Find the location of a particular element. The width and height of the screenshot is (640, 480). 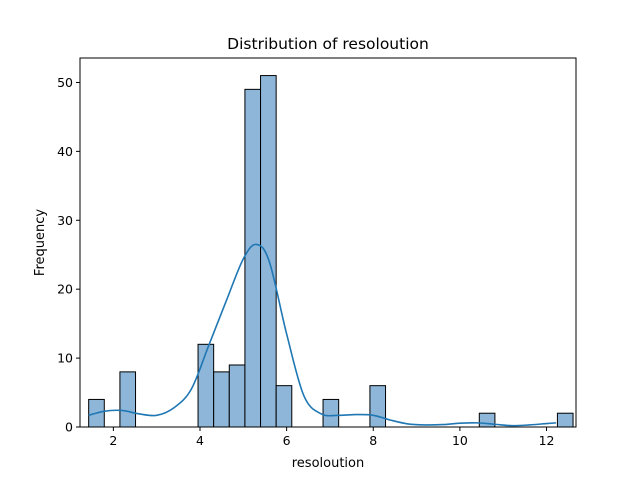

y-tick-label: 0 is located at coordinates (69, 427).